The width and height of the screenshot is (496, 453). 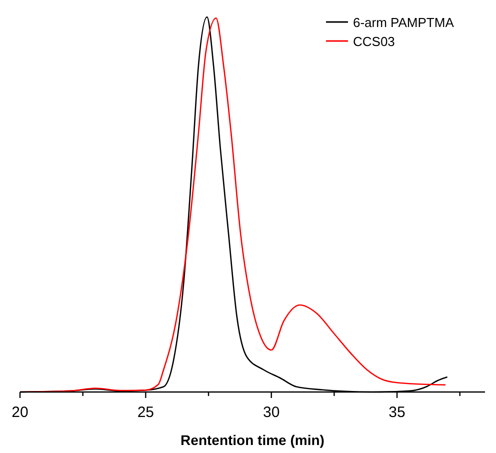 I want to click on legend-label: 6-arm PAMPTMA, so click(x=403, y=22).